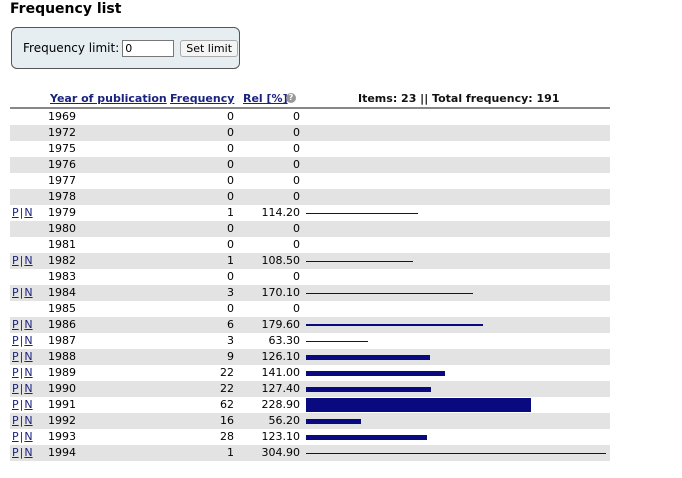 The width and height of the screenshot is (682, 478). What do you see at coordinates (71, 48) in the screenshot?
I see `frequency-limit-label: Frequency limit:` at bounding box center [71, 48].